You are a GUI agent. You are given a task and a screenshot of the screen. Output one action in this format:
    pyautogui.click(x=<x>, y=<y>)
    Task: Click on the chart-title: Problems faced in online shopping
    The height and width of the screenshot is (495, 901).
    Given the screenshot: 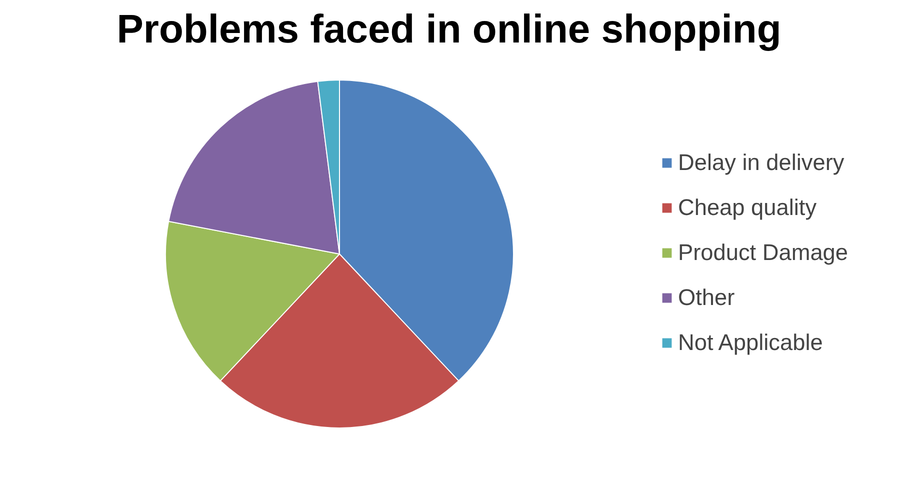 What is the action you would take?
    pyautogui.click(x=449, y=30)
    